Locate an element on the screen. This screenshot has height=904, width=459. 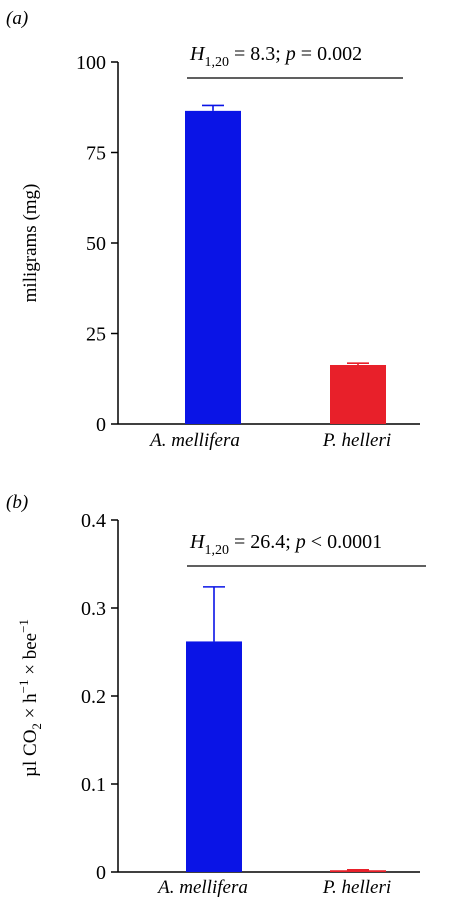
panel-a-category-label-1: P. helleri is located at coordinates (356, 440).